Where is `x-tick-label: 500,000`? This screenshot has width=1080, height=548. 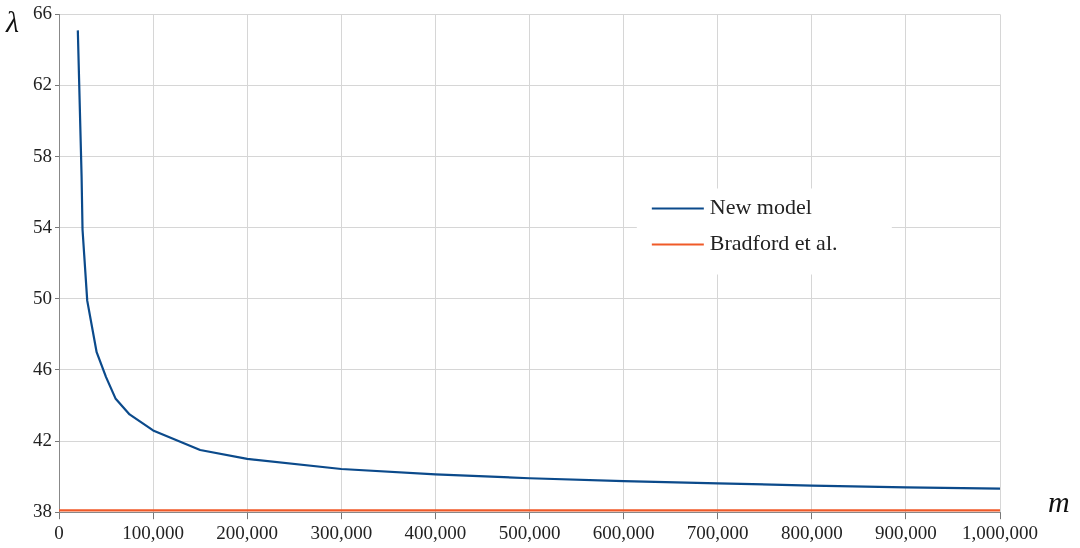
x-tick-label: 500,000 is located at coordinates (529, 532).